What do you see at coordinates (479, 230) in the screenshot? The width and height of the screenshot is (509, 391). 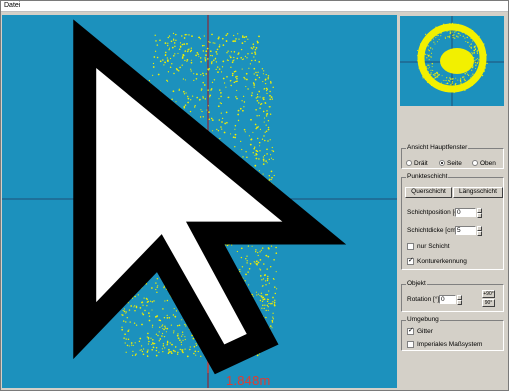 I see `layer-thickness-spinner` at bounding box center [479, 230].